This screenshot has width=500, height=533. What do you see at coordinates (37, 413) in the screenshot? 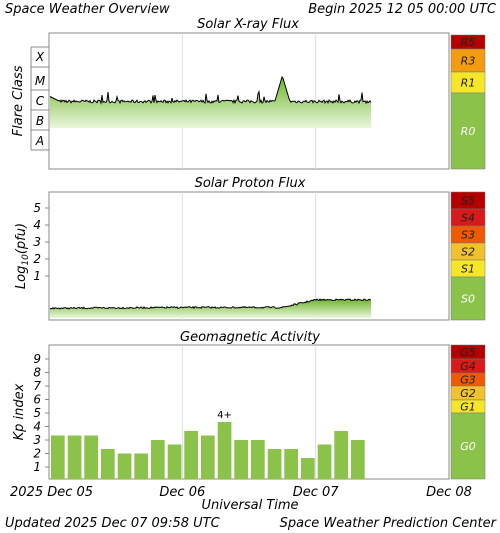
I see `kp-y-tick-label: 5` at bounding box center [37, 413].